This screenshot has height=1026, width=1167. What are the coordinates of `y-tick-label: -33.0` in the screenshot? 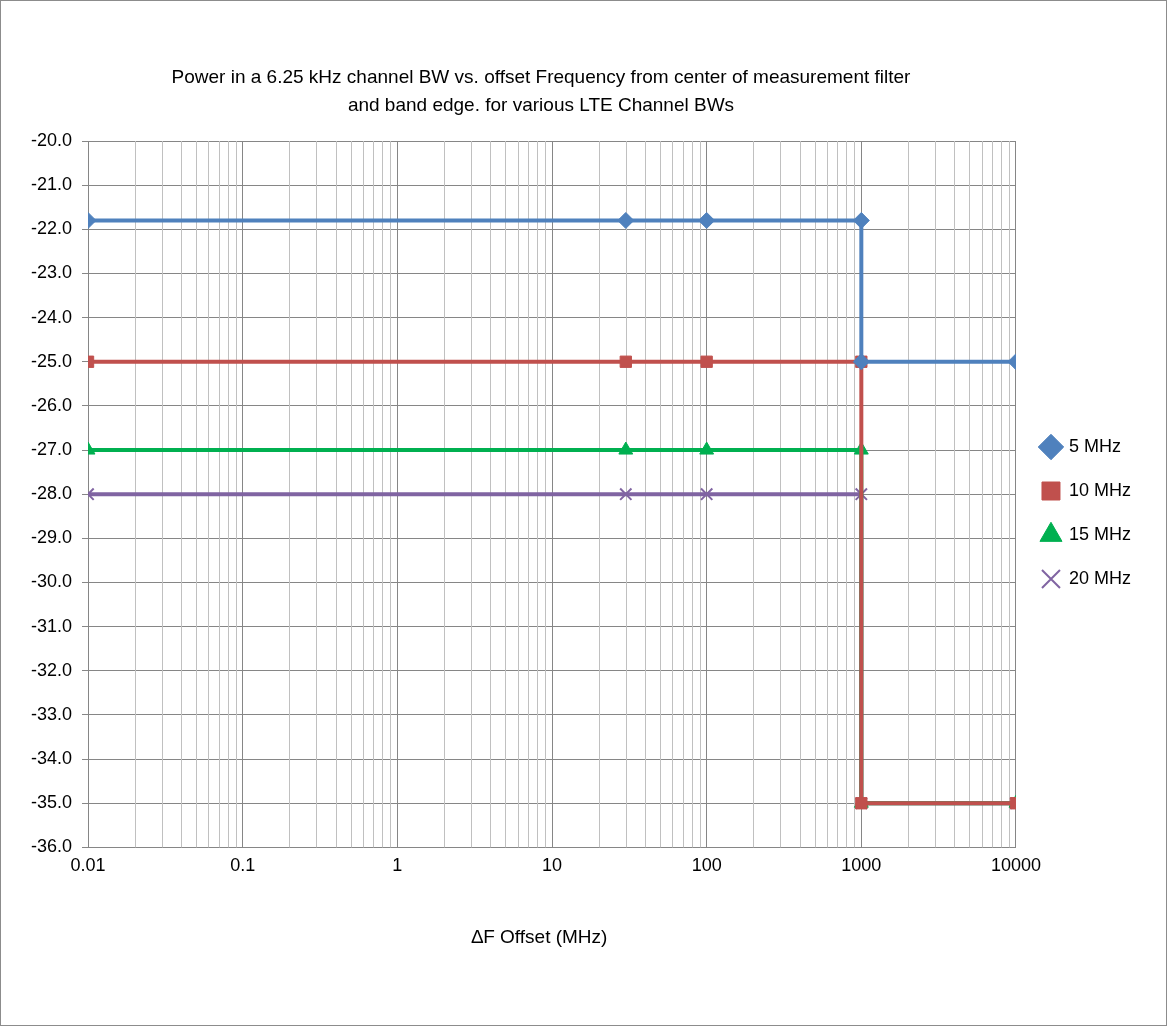 It's located at (52, 713).